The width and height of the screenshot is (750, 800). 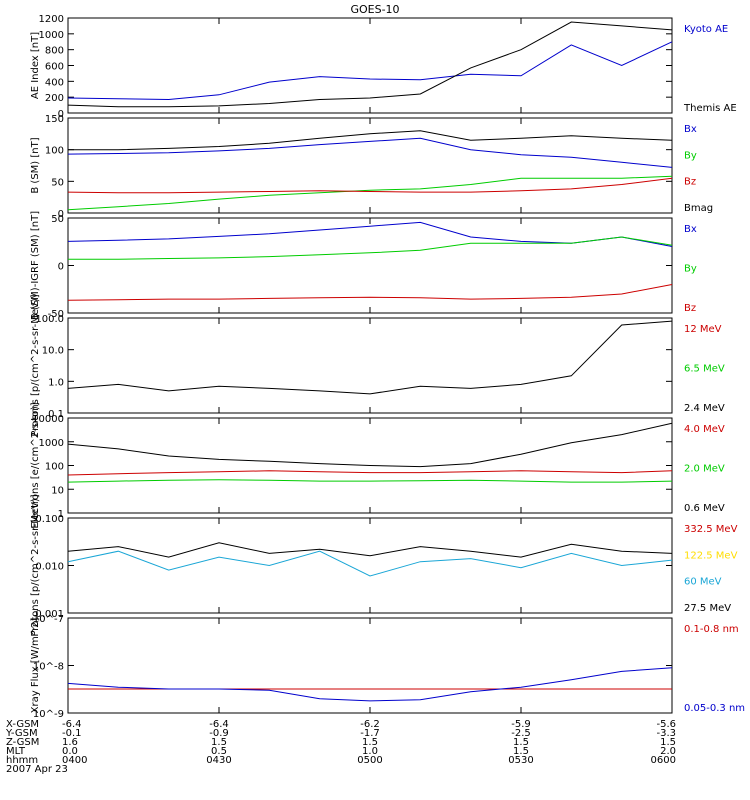 I want to click on legend-entry-6-0: 0.1-0.8 nm, so click(x=711, y=629).